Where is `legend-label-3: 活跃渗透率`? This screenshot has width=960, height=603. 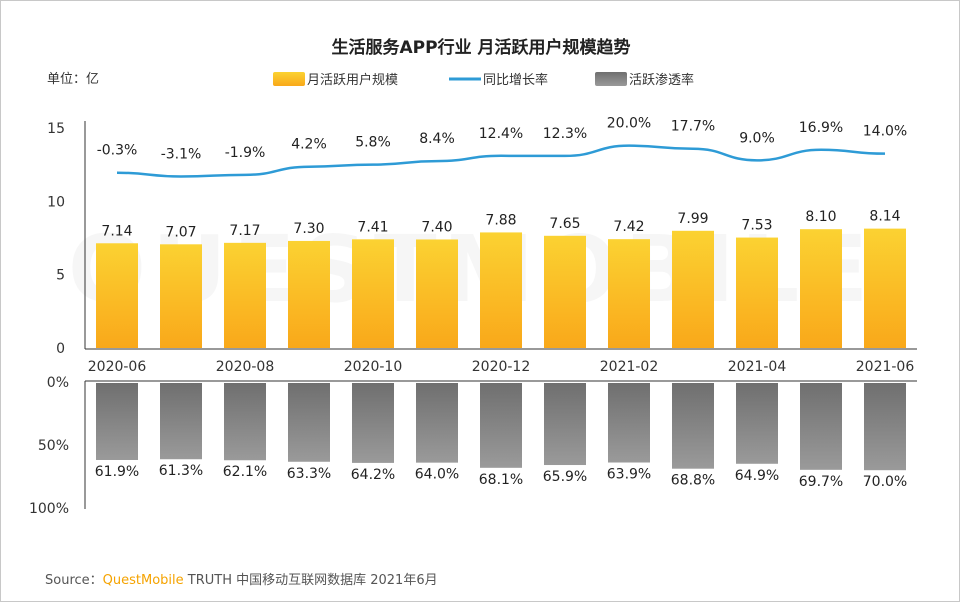
legend-label-3: 活跃渗透率 is located at coordinates (661, 80).